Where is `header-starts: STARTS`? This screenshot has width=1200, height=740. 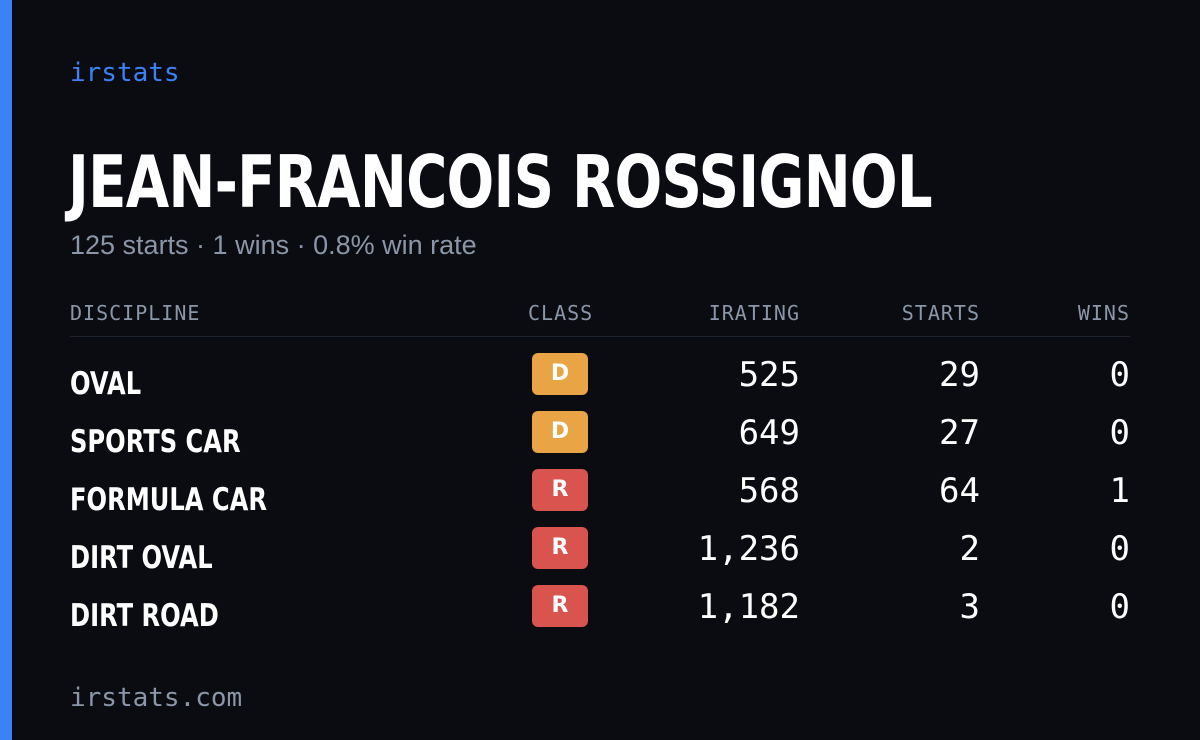
header-starts: STARTS is located at coordinates (940, 313).